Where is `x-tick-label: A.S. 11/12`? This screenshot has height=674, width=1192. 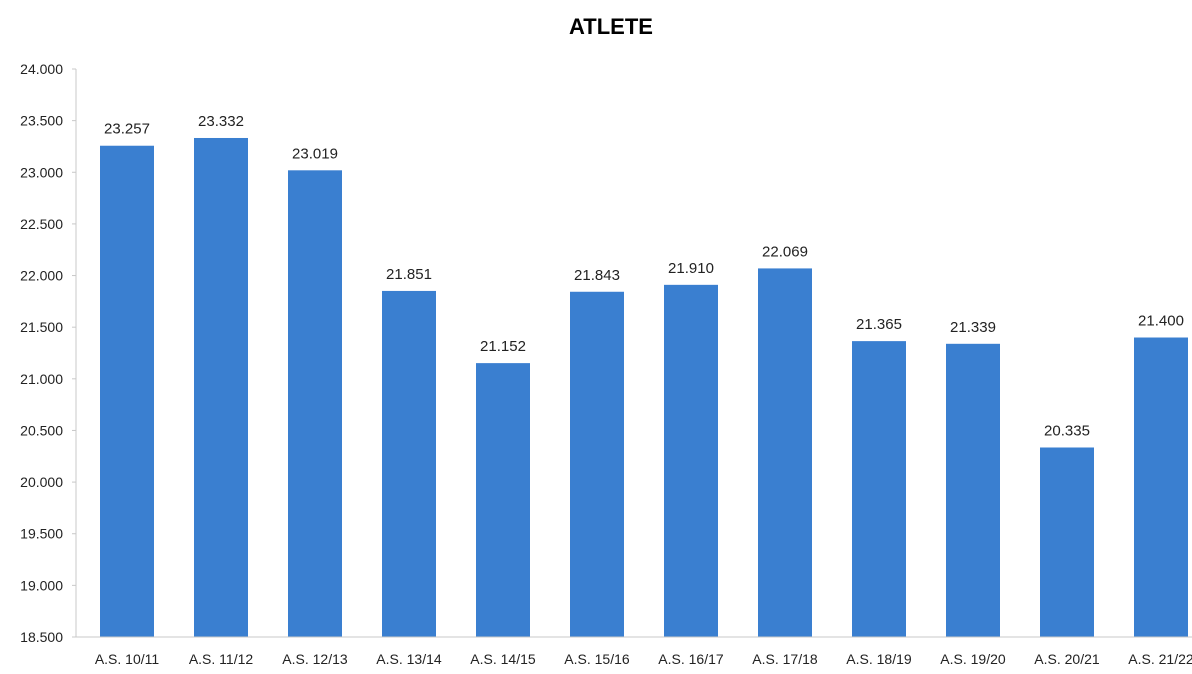 x-tick-label: A.S. 11/12 is located at coordinates (221, 659).